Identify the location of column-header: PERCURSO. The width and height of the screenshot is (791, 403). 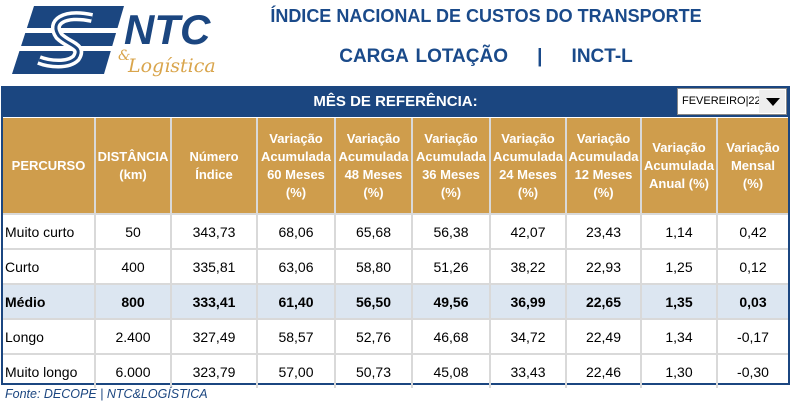
(49, 166).